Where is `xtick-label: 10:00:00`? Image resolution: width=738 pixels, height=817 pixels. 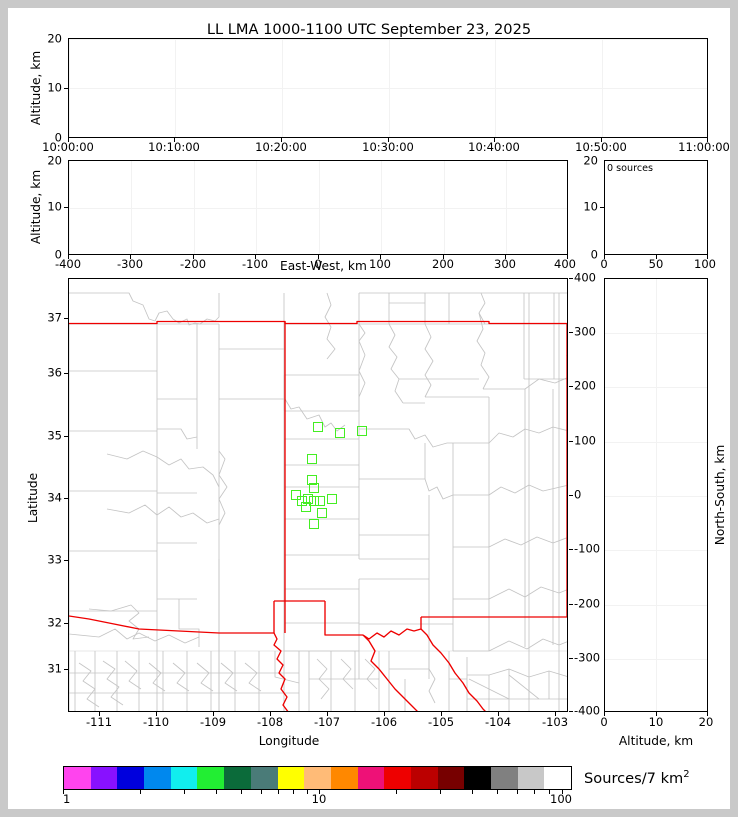
xtick-label: 10:00:00 is located at coordinates (68, 147).